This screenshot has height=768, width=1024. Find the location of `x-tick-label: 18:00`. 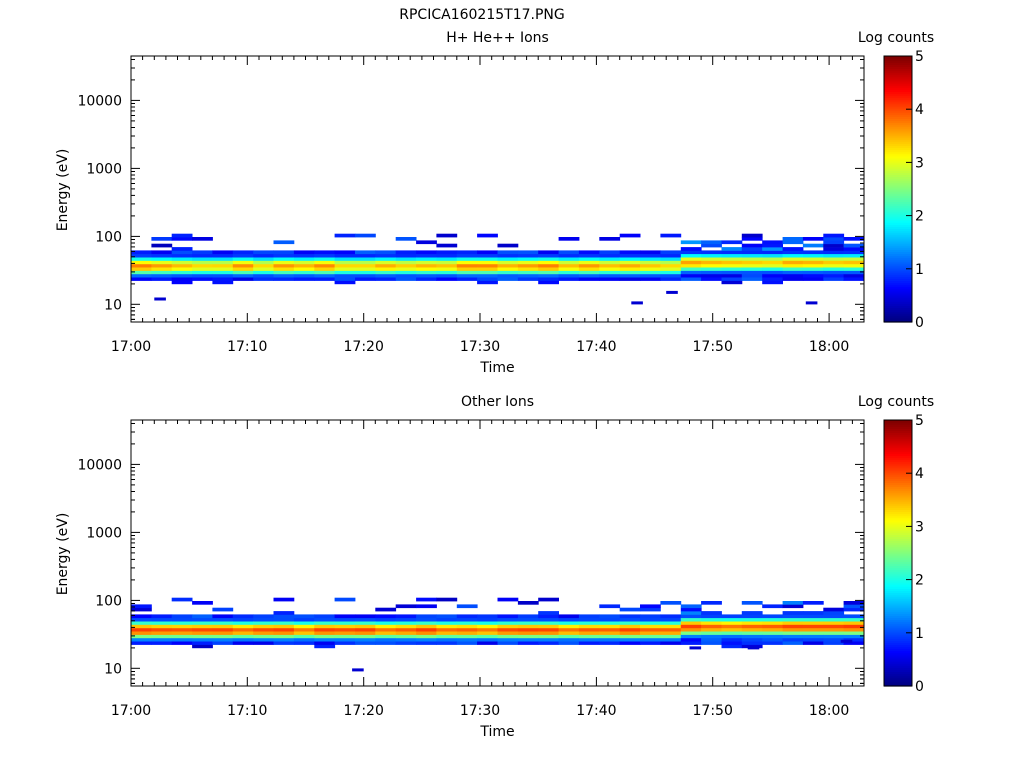

x-tick-label: 18:00 is located at coordinates (829, 347).